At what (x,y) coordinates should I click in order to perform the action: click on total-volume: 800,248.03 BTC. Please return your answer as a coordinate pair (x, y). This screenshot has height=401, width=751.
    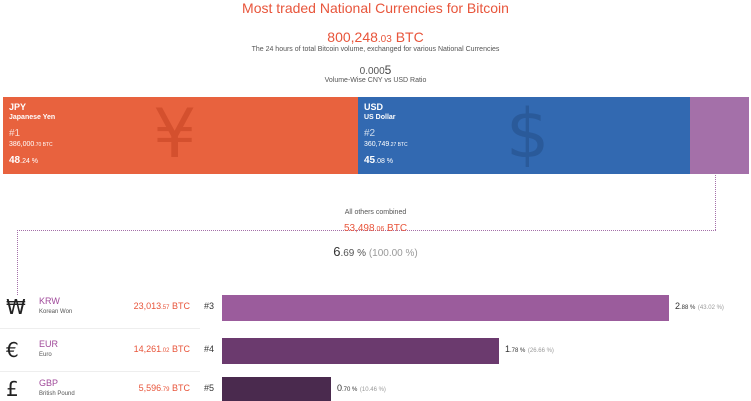
    Looking at the image, I should click on (375, 37).